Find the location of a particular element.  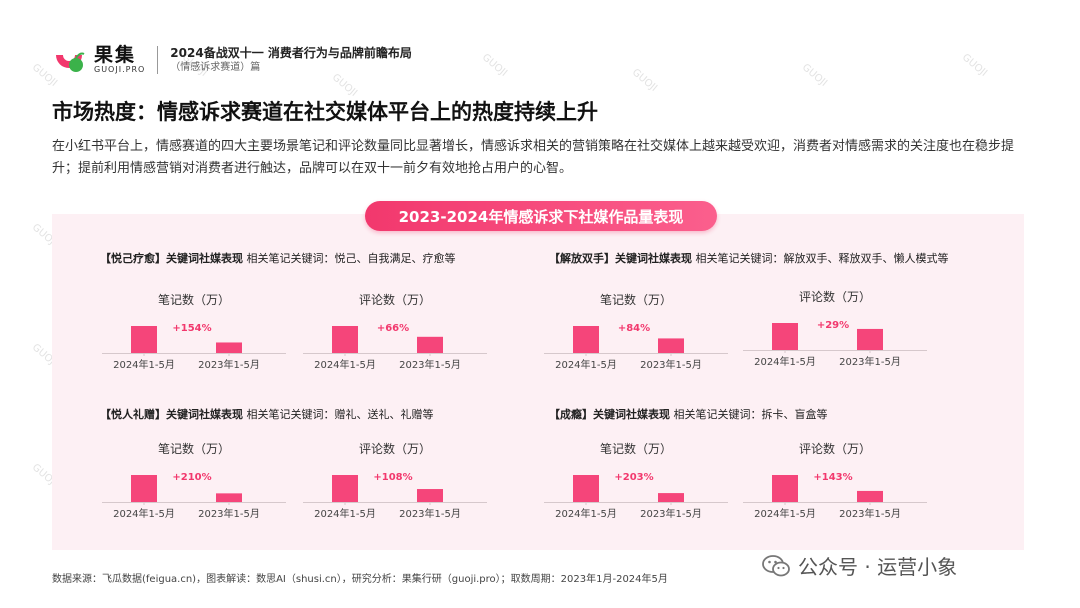

bar-chart-svg: 2024年1-5月 2023年1-5月 +84% is located at coordinates (636, 347).